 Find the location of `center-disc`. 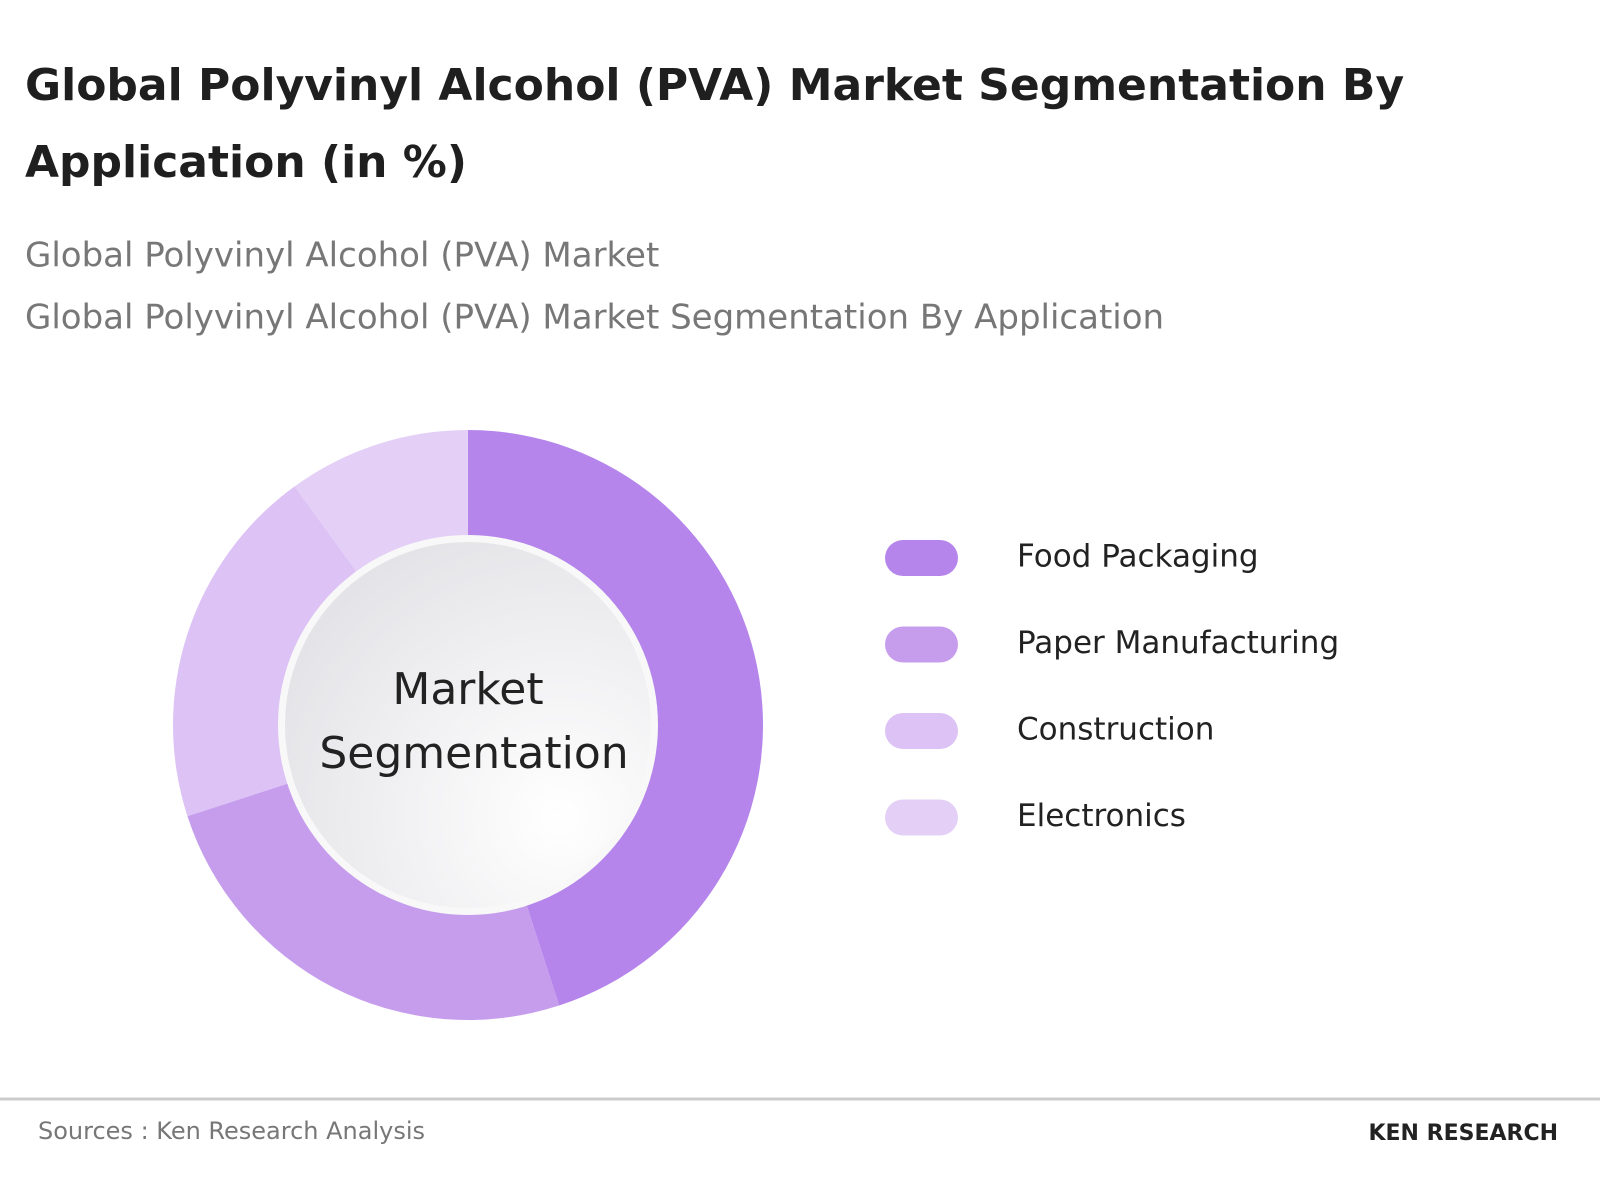

center-disc is located at coordinates (468, 725).